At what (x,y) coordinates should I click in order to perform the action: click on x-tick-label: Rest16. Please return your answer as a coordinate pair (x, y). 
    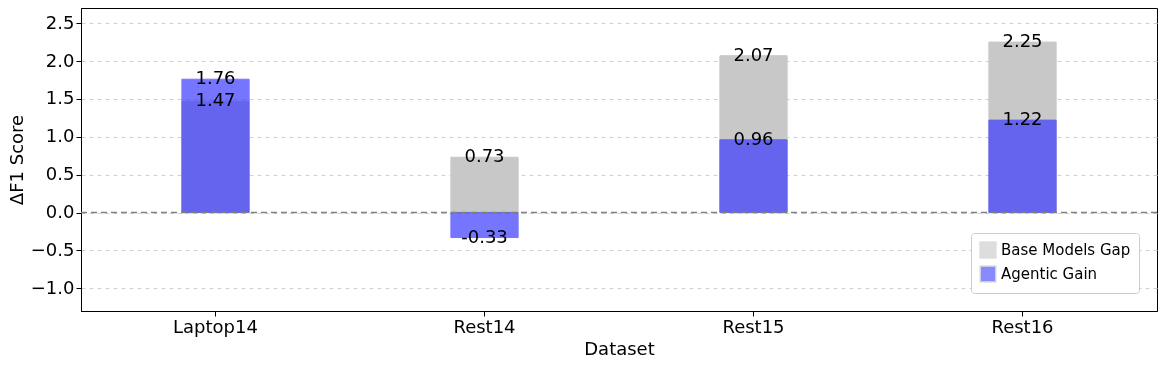
    Looking at the image, I should click on (1022, 326).